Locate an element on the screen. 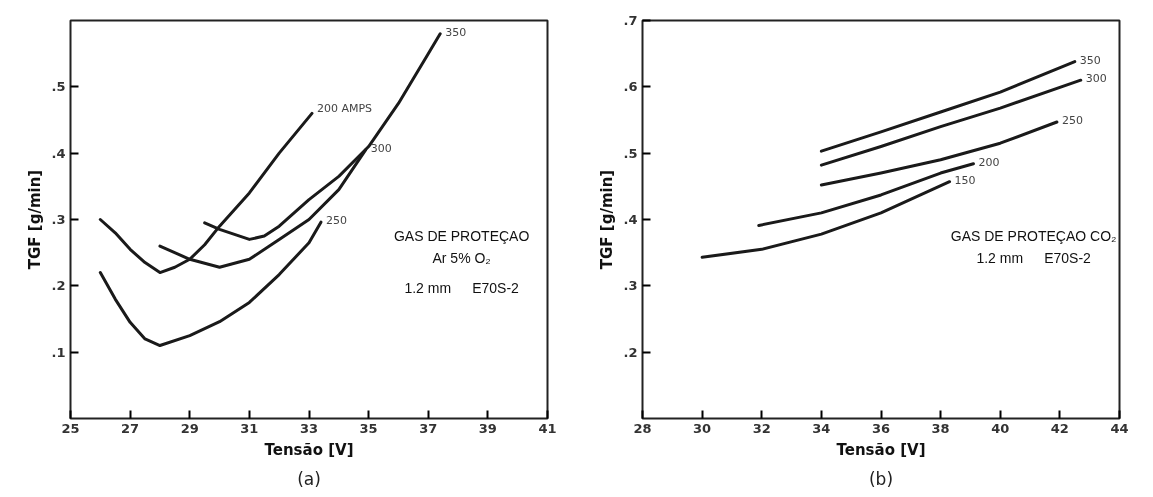 Image resolution: width=1153 pixels, height=497 pixels. x-tick-label: 37 is located at coordinates (428, 428).